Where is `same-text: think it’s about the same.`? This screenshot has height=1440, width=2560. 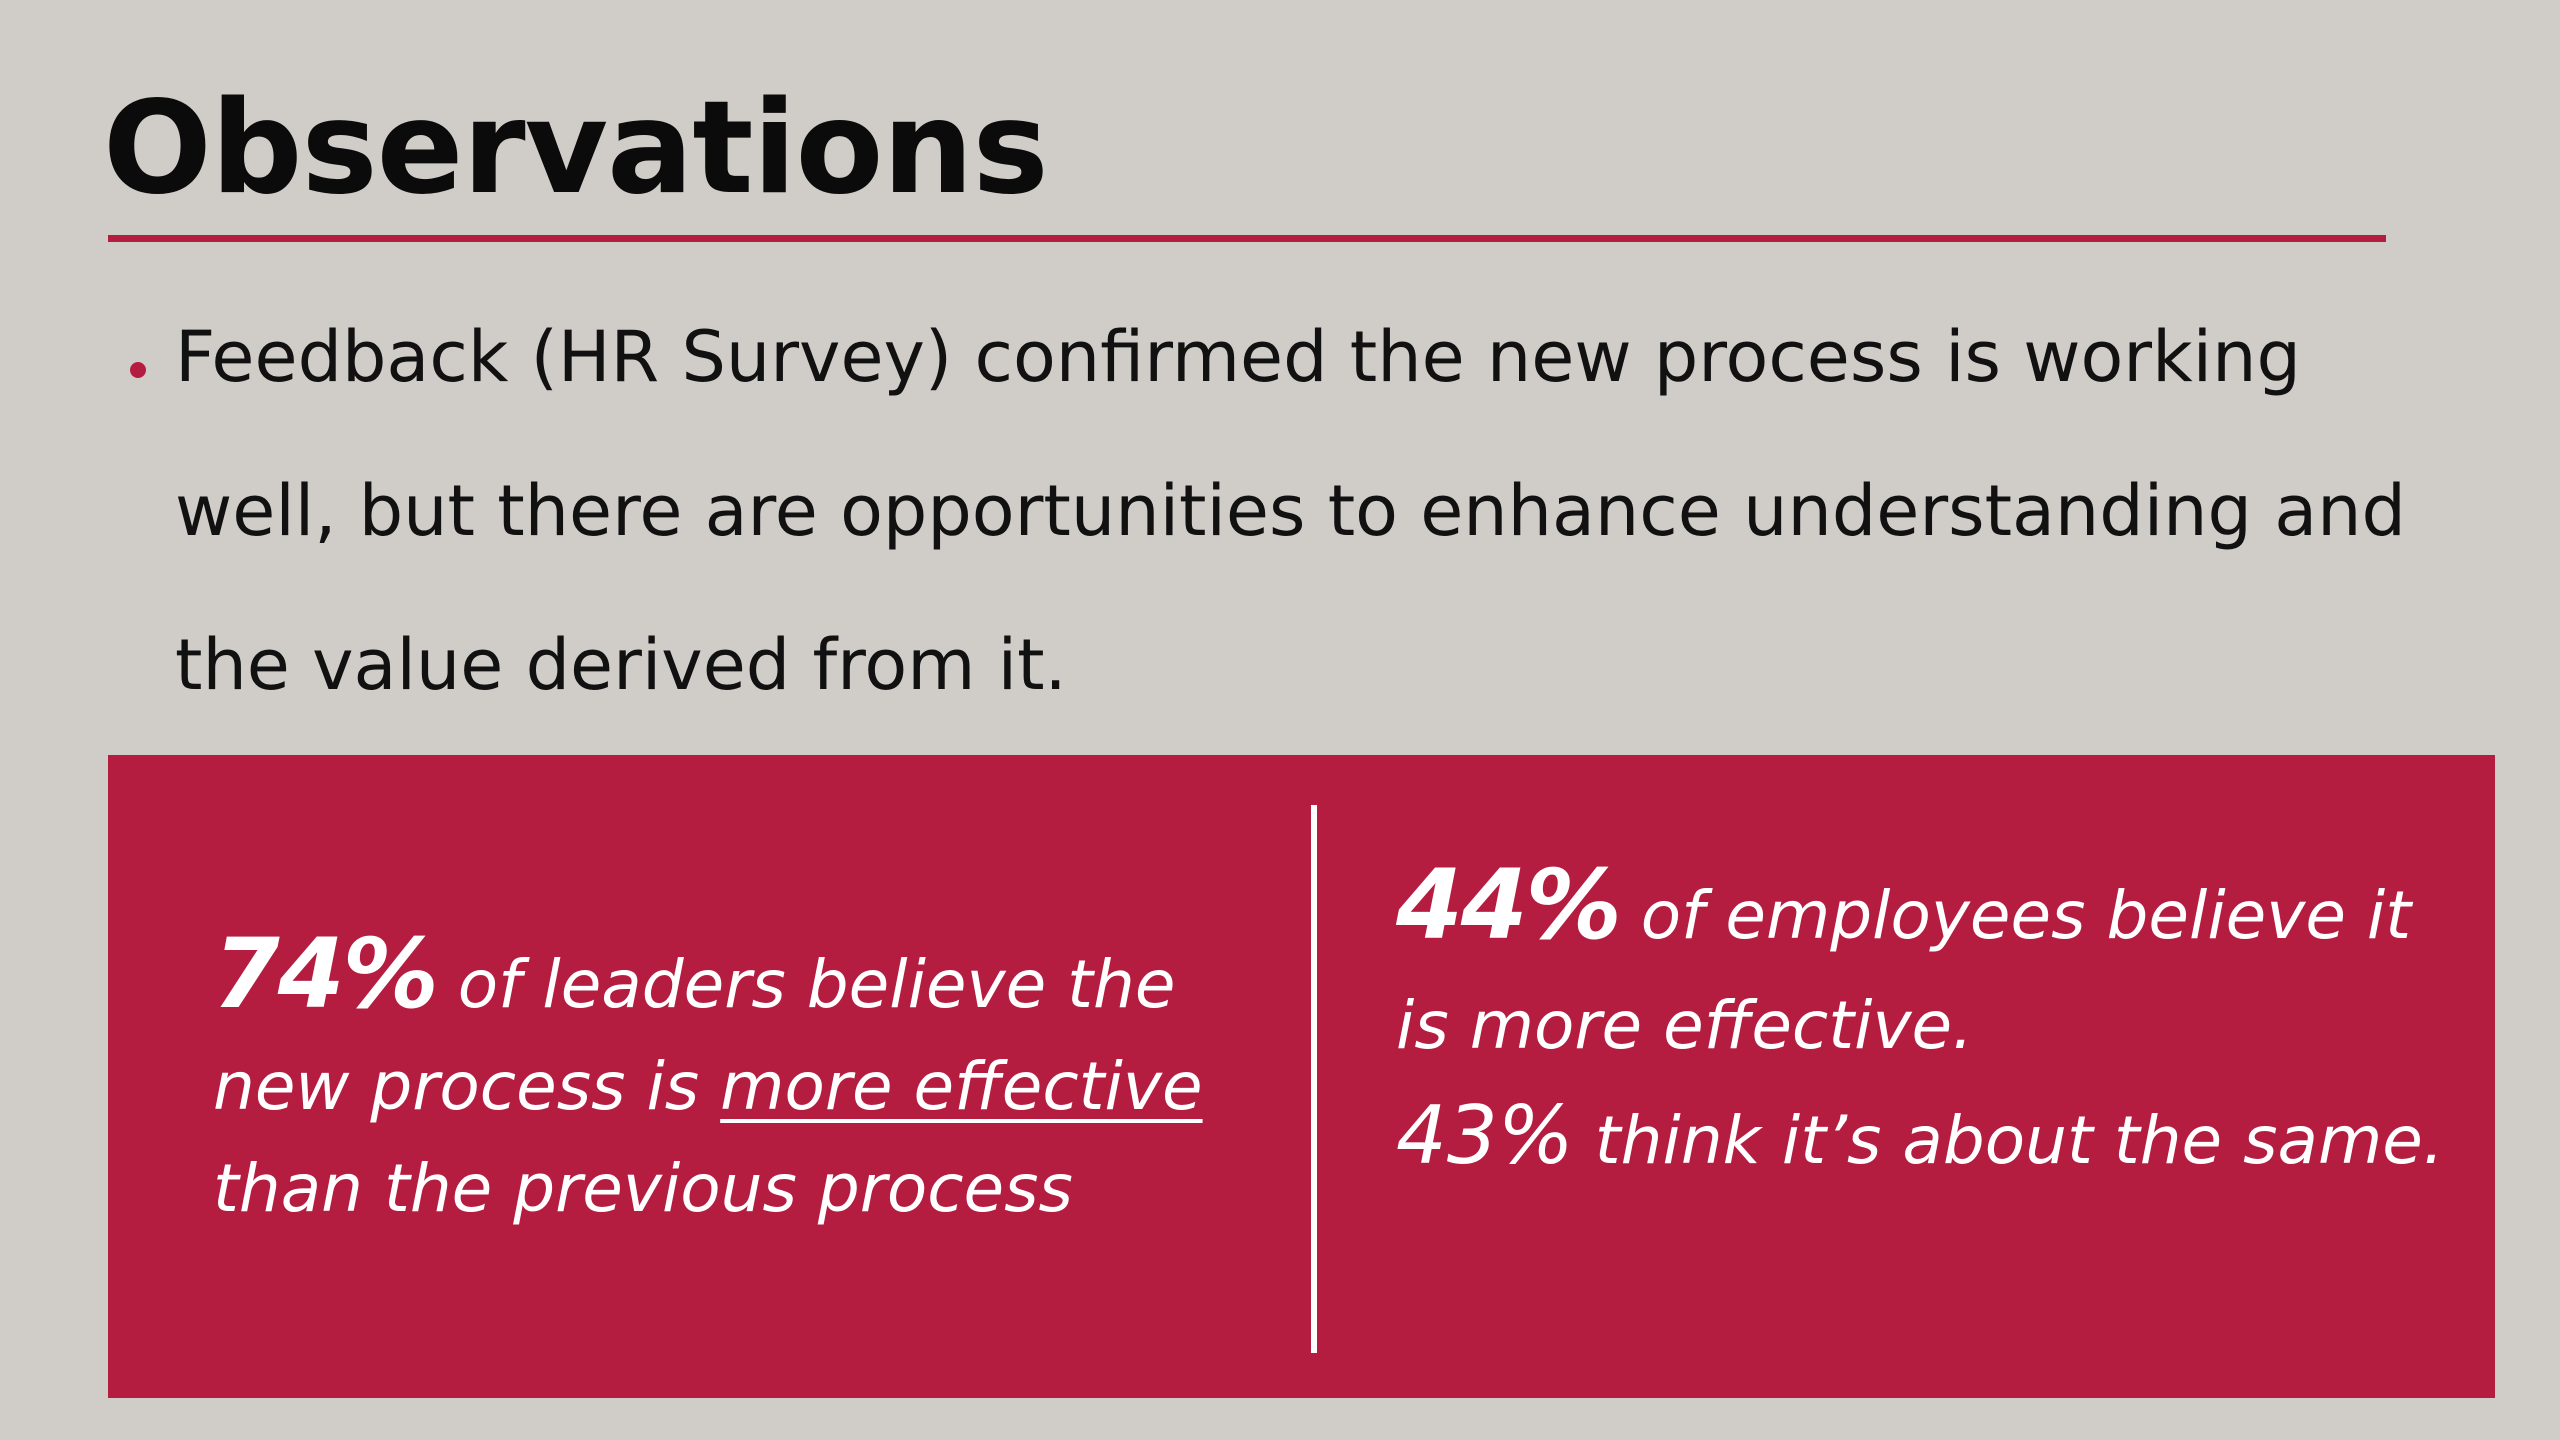 same-text: think it’s about the same. is located at coordinates (2008, 1140).